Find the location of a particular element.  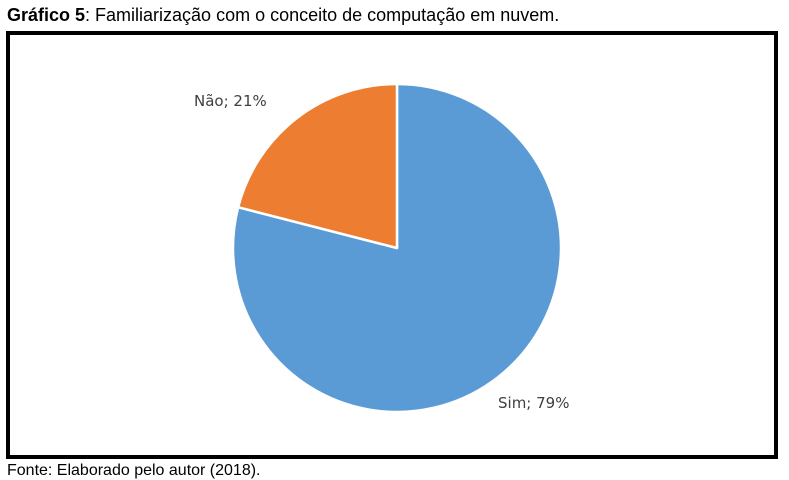

pie-slice-nao is located at coordinates (317, 166).